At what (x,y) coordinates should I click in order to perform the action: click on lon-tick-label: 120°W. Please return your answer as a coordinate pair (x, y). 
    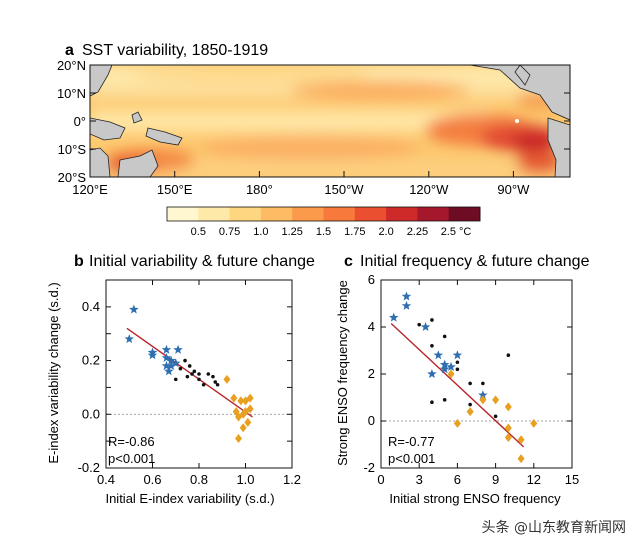
    Looking at the image, I should click on (429, 189).